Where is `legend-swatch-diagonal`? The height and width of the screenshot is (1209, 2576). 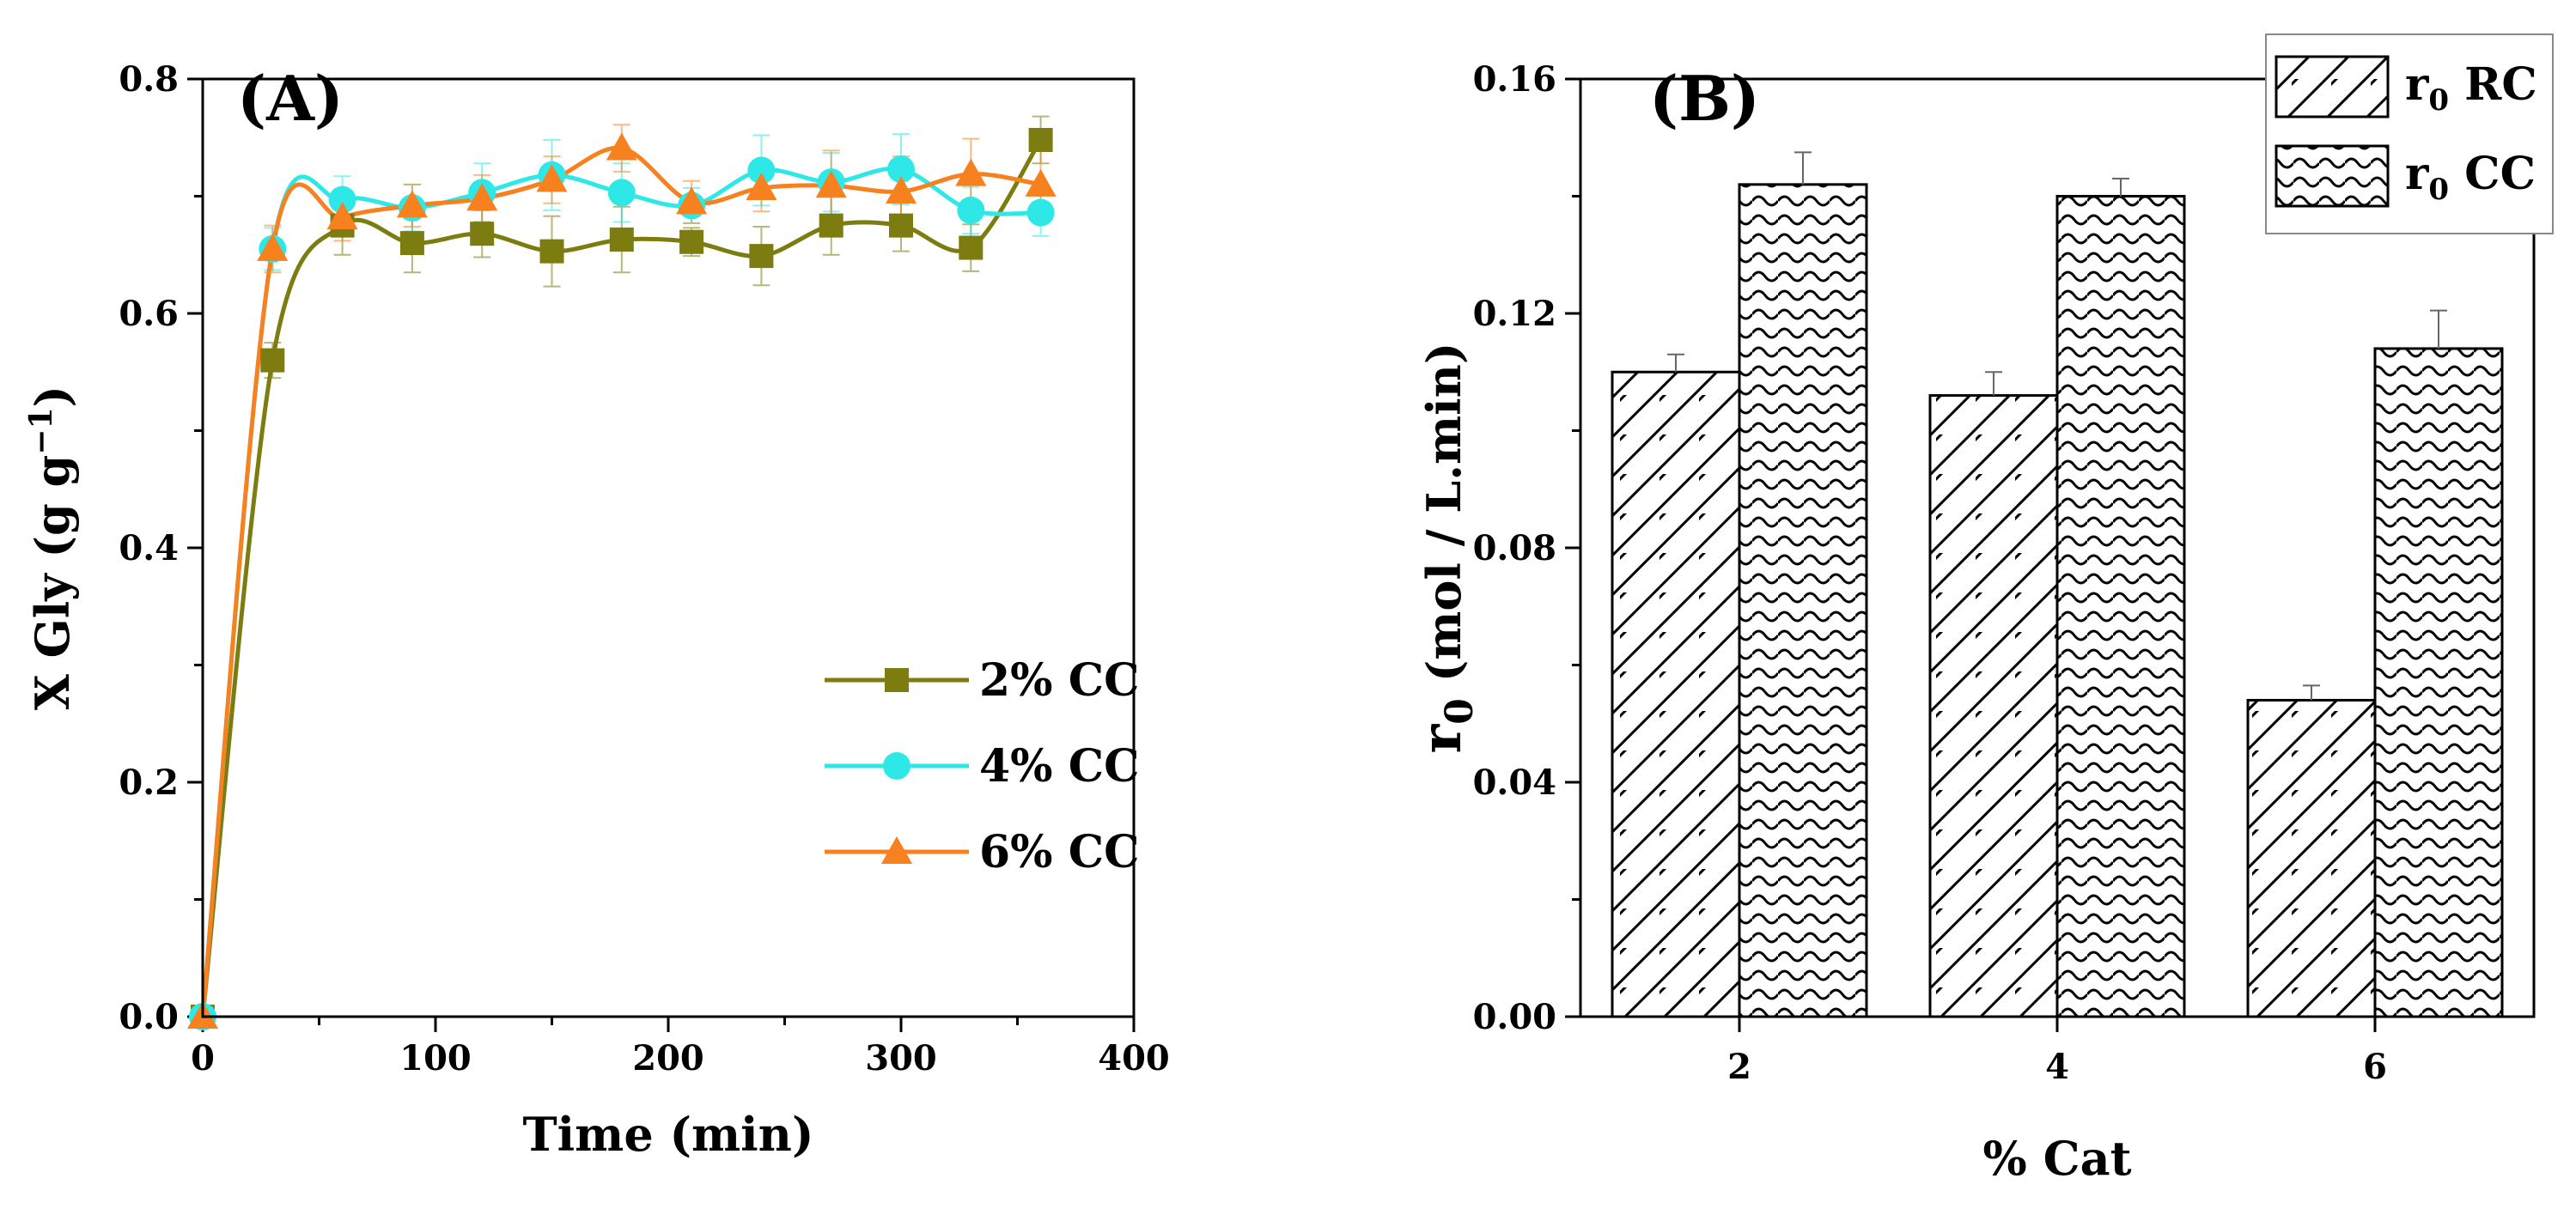 legend-swatch-diagonal is located at coordinates (2332, 86).